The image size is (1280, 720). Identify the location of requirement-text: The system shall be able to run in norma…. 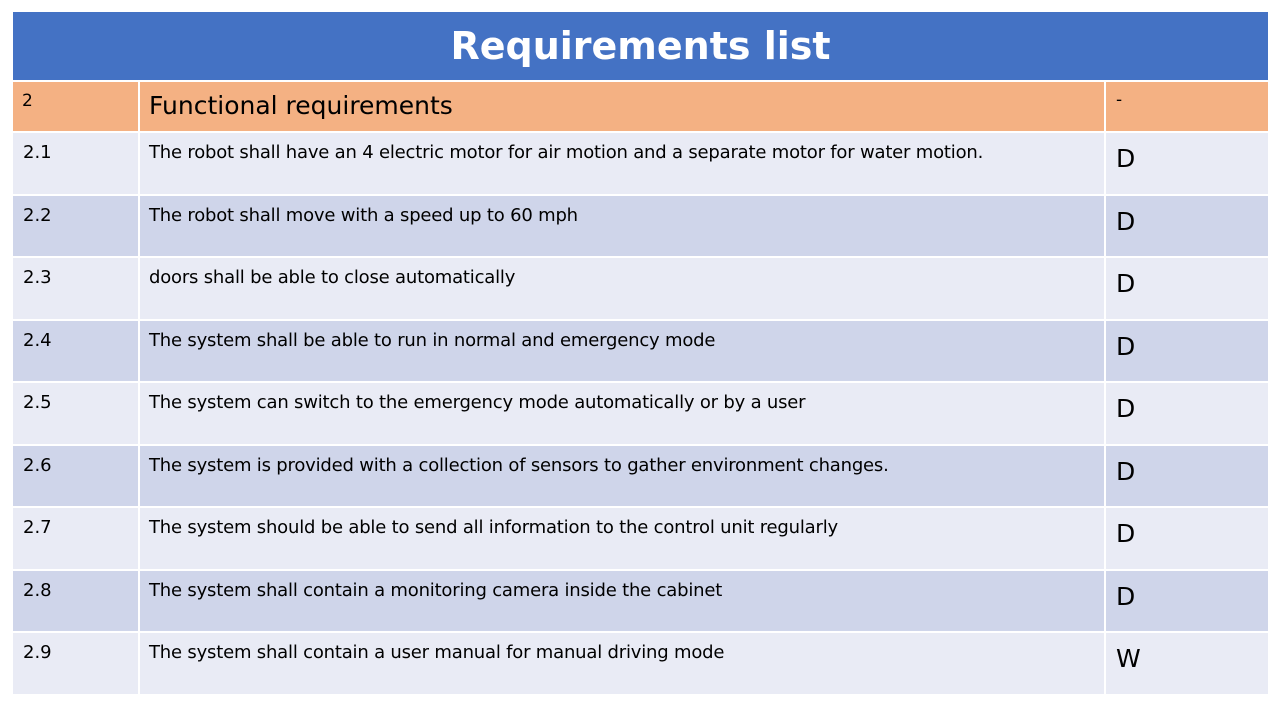
(622, 351).